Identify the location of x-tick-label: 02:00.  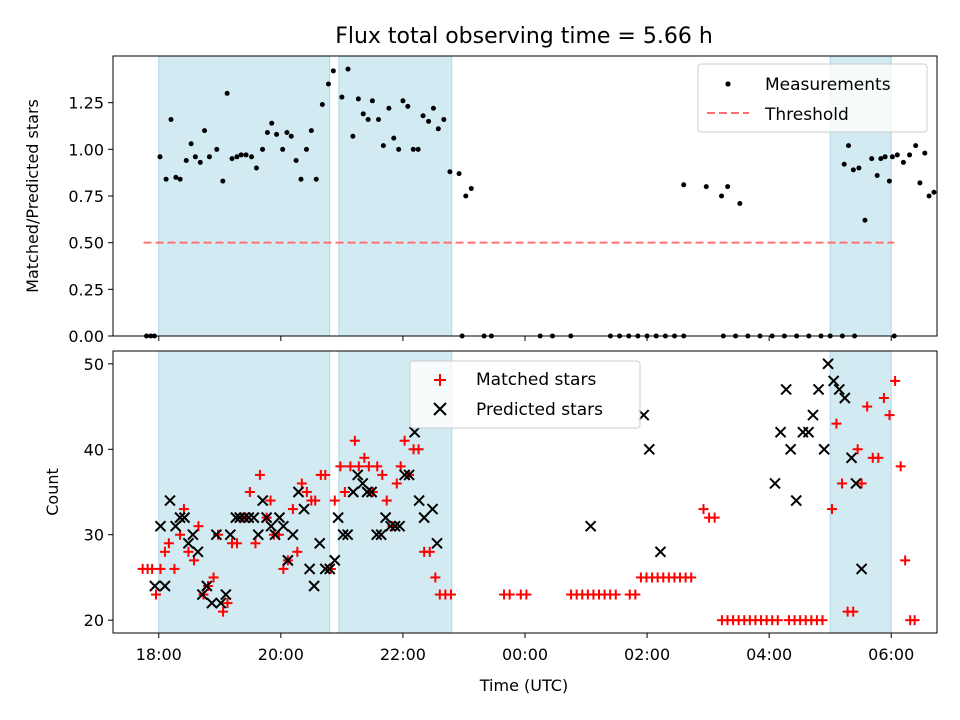
(647, 654).